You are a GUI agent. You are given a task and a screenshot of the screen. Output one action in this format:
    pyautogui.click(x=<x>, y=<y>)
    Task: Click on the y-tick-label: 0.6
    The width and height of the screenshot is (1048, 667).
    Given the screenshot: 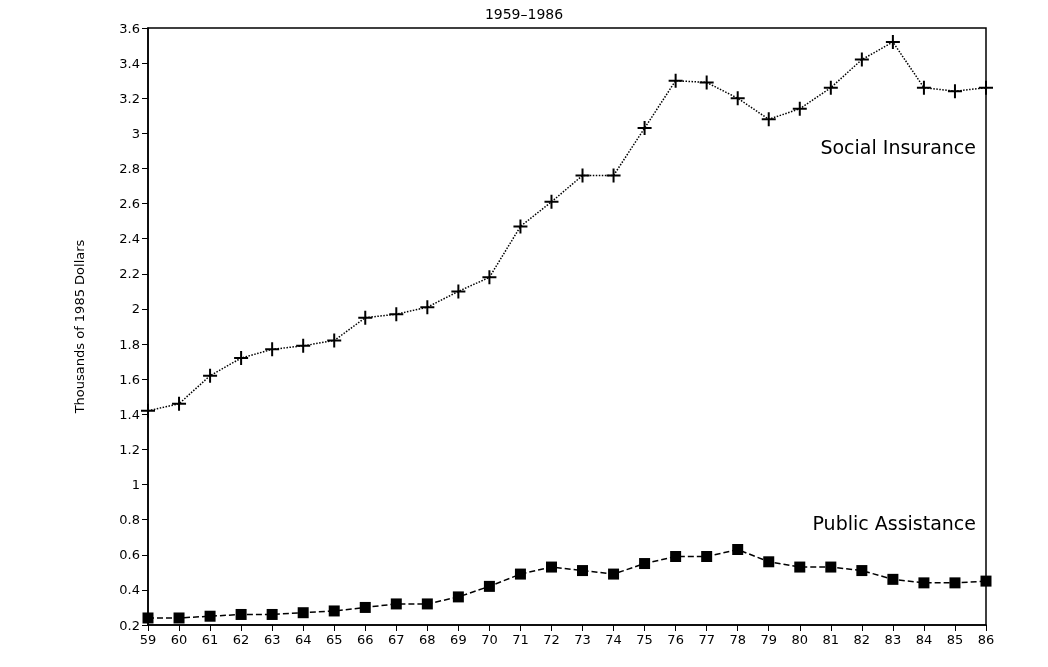 What is the action you would take?
    pyautogui.click(x=129, y=555)
    